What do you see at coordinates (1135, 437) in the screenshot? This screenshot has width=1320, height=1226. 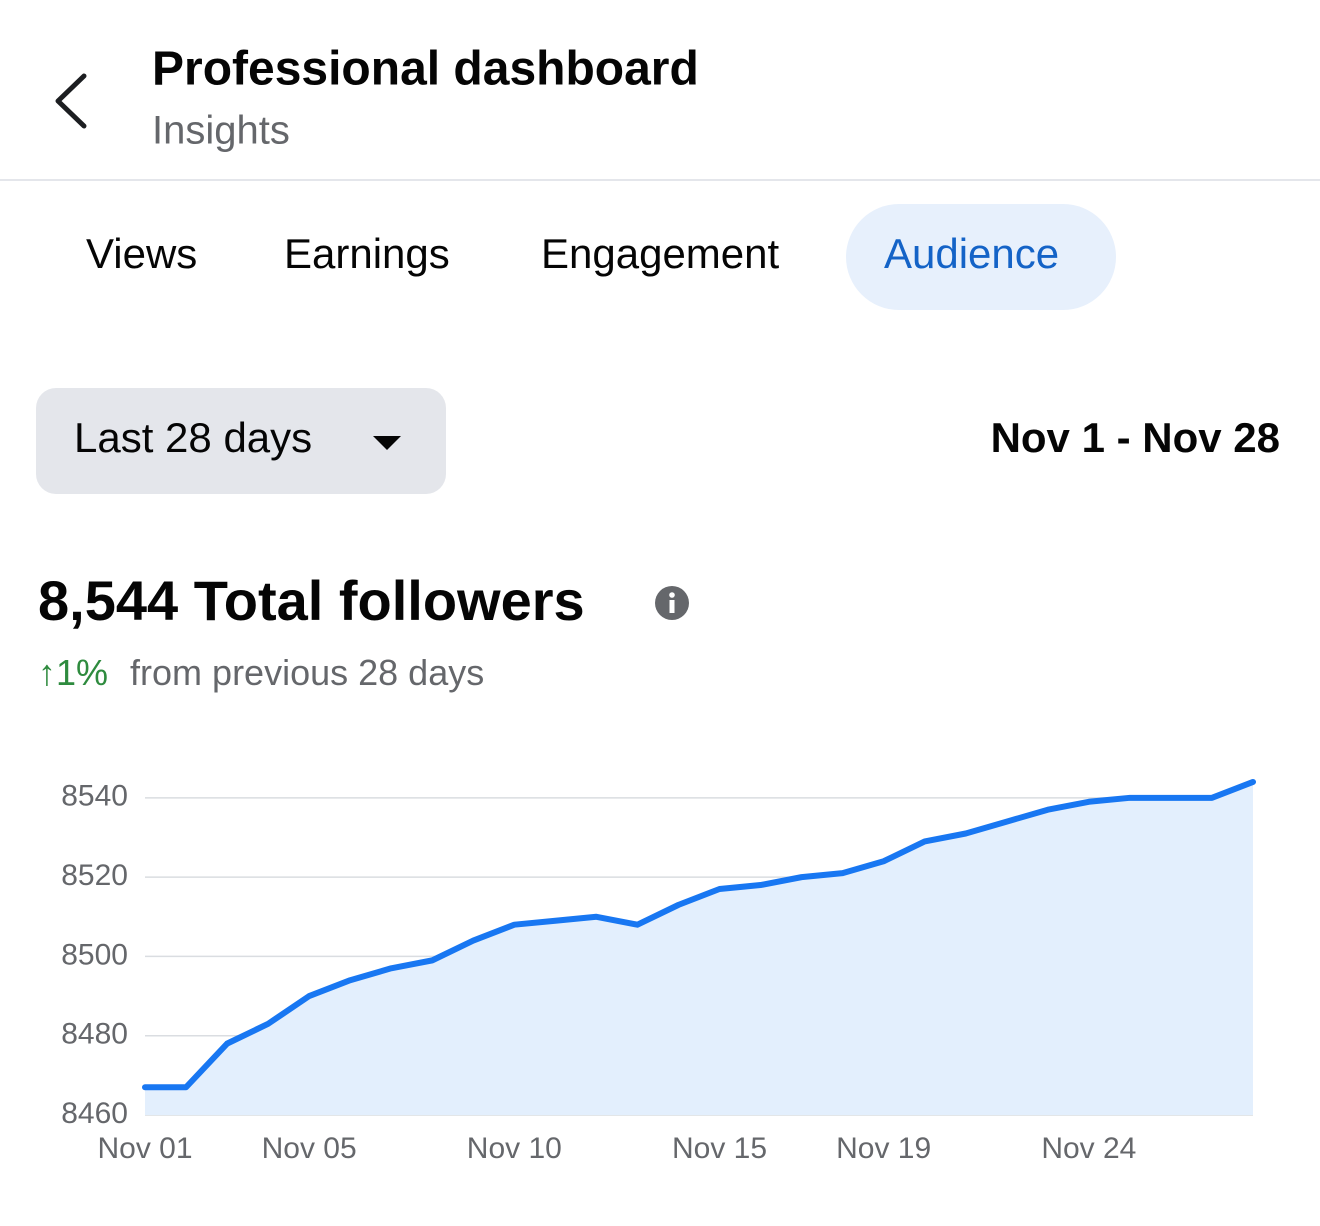 I see `date-range: Nov 1 - Nov 28` at bounding box center [1135, 437].